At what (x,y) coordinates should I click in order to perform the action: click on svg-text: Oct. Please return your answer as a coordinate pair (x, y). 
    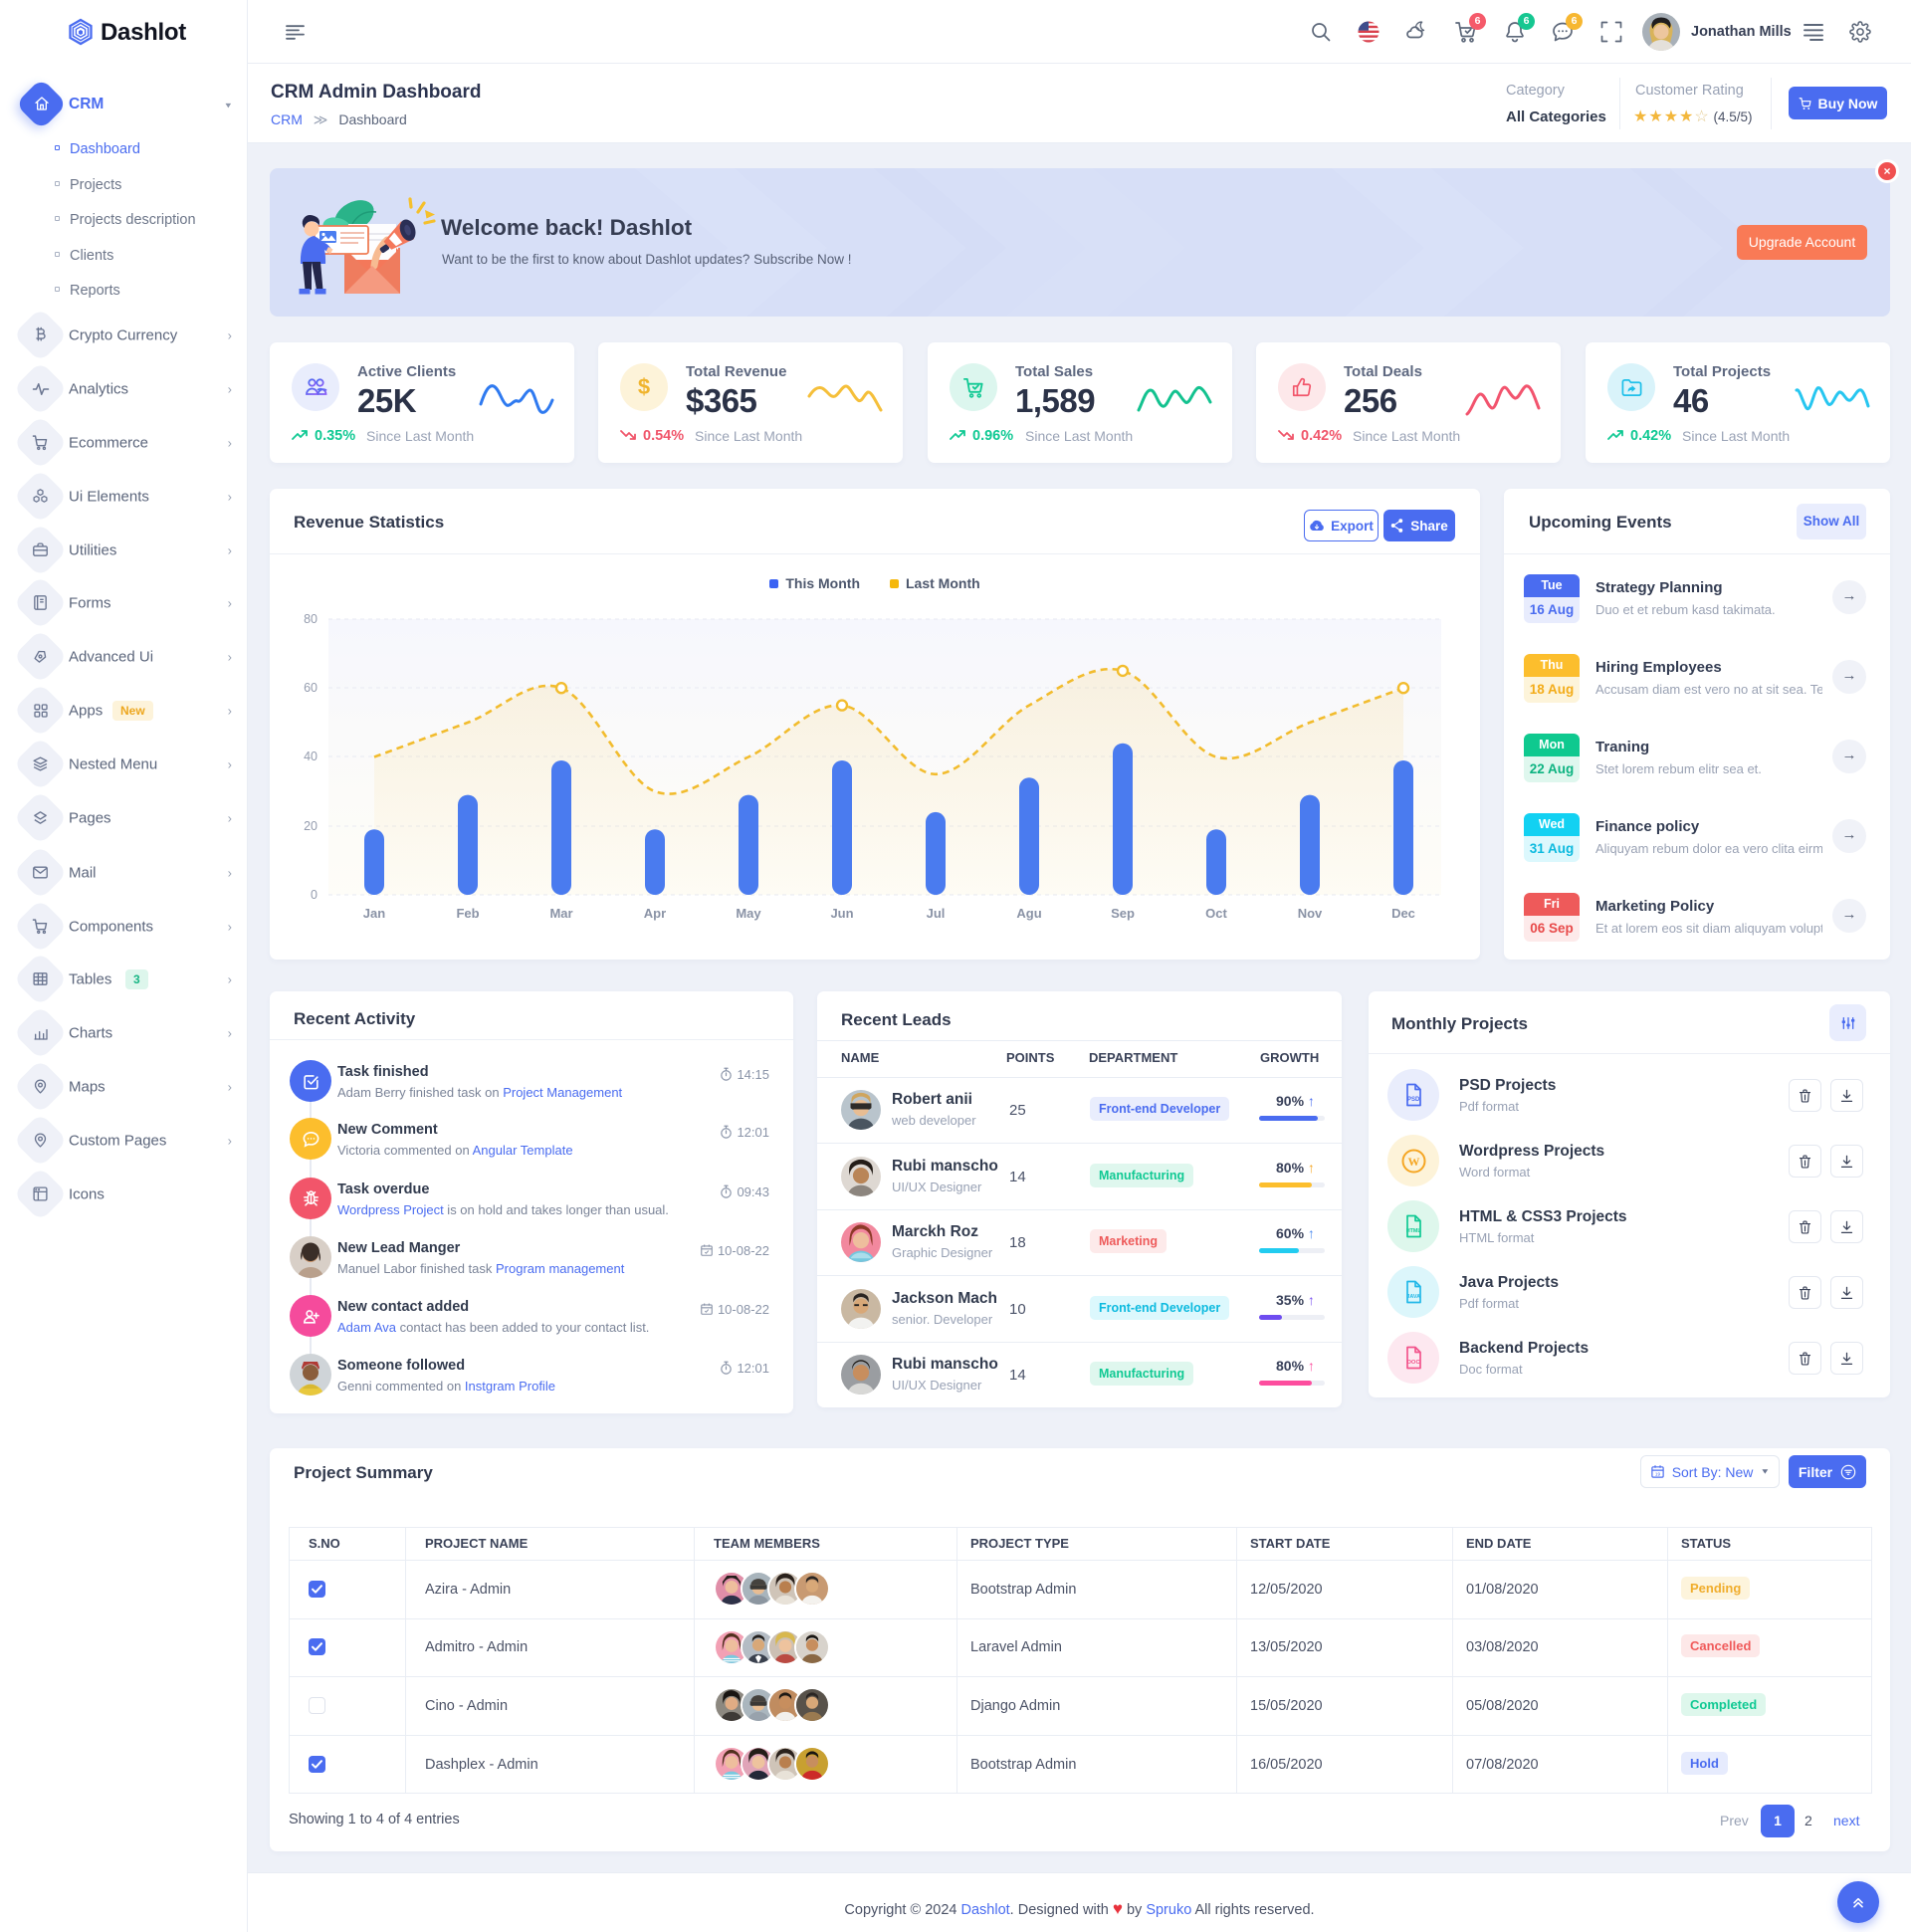
    Looking at the image, I should click on (1216, 913).